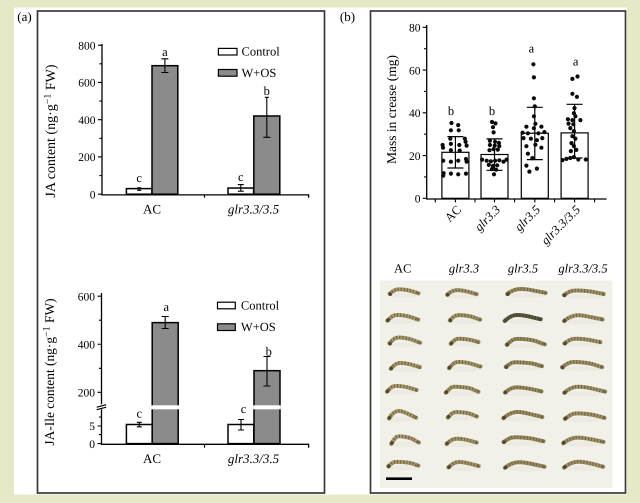 This screenshot has width=640, height=503. What do you see at coordinates (51, 130) in the screenshot?
I see `svg-text: JA content (ng·g−1 FW)` at bounding box center [51, 130].